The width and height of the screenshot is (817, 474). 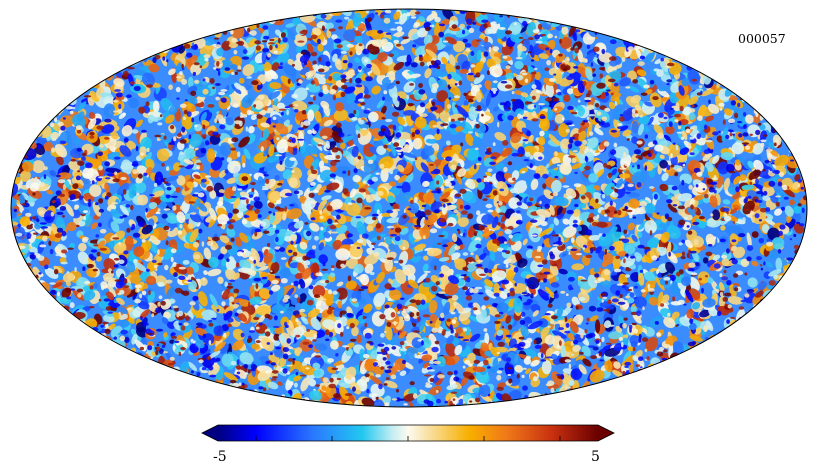 What do you see at coordinates (220, 457) in the screenshot?
I see `colorbar-min-label: -5` at bounding box center [220, 457].